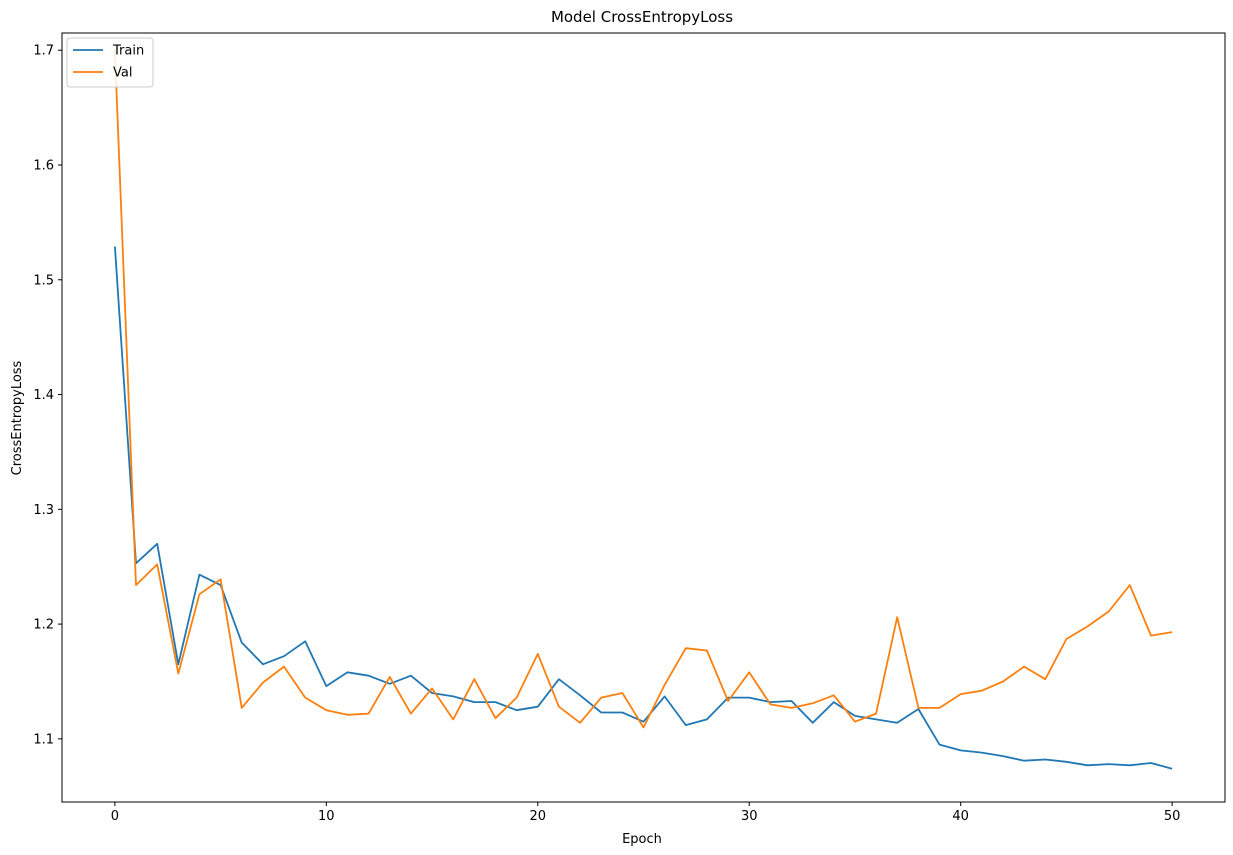 The height and width of the screenshot is (855, 1233). Describe the element at coordinates (960, 816) in the screenshot. I see `x-tick-label: 40` at that location.